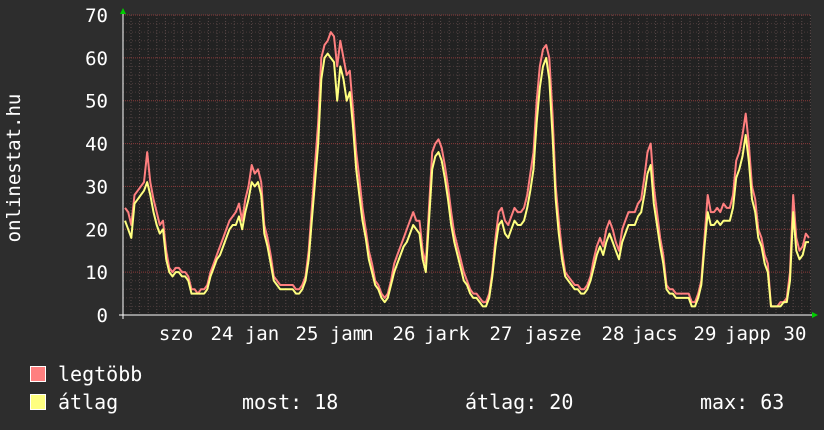  Describe the element at coordinates (96, 16) in the screenshot. I see `y-tick-label: 70` at that location.